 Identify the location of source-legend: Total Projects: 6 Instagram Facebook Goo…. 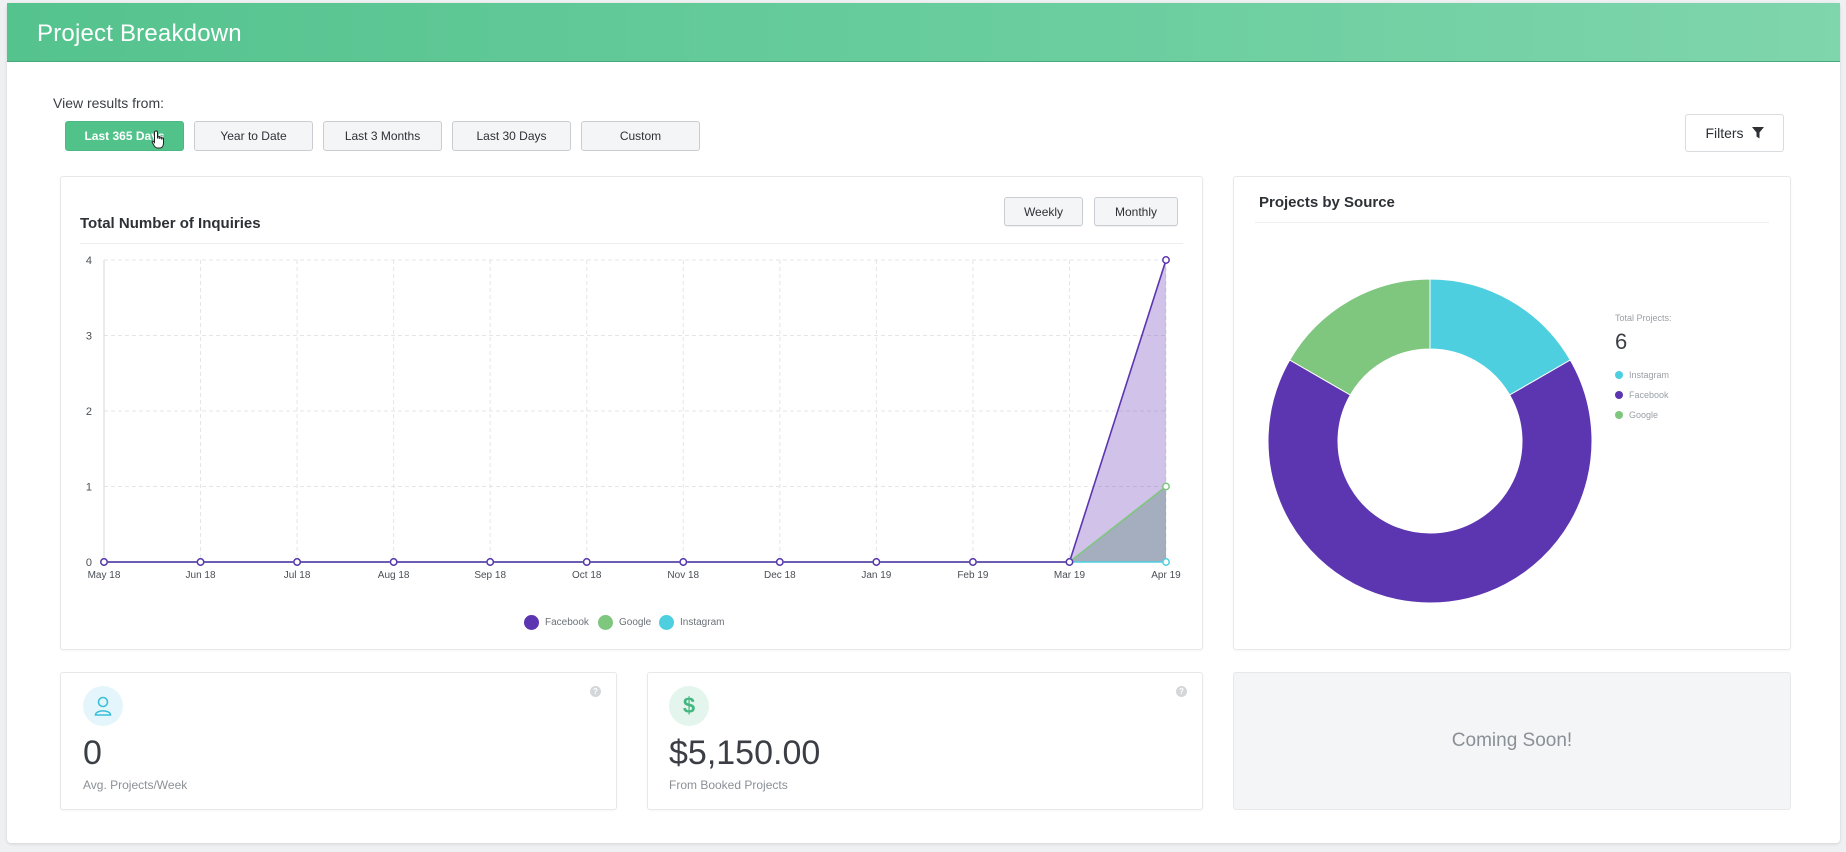
(1643, 369).